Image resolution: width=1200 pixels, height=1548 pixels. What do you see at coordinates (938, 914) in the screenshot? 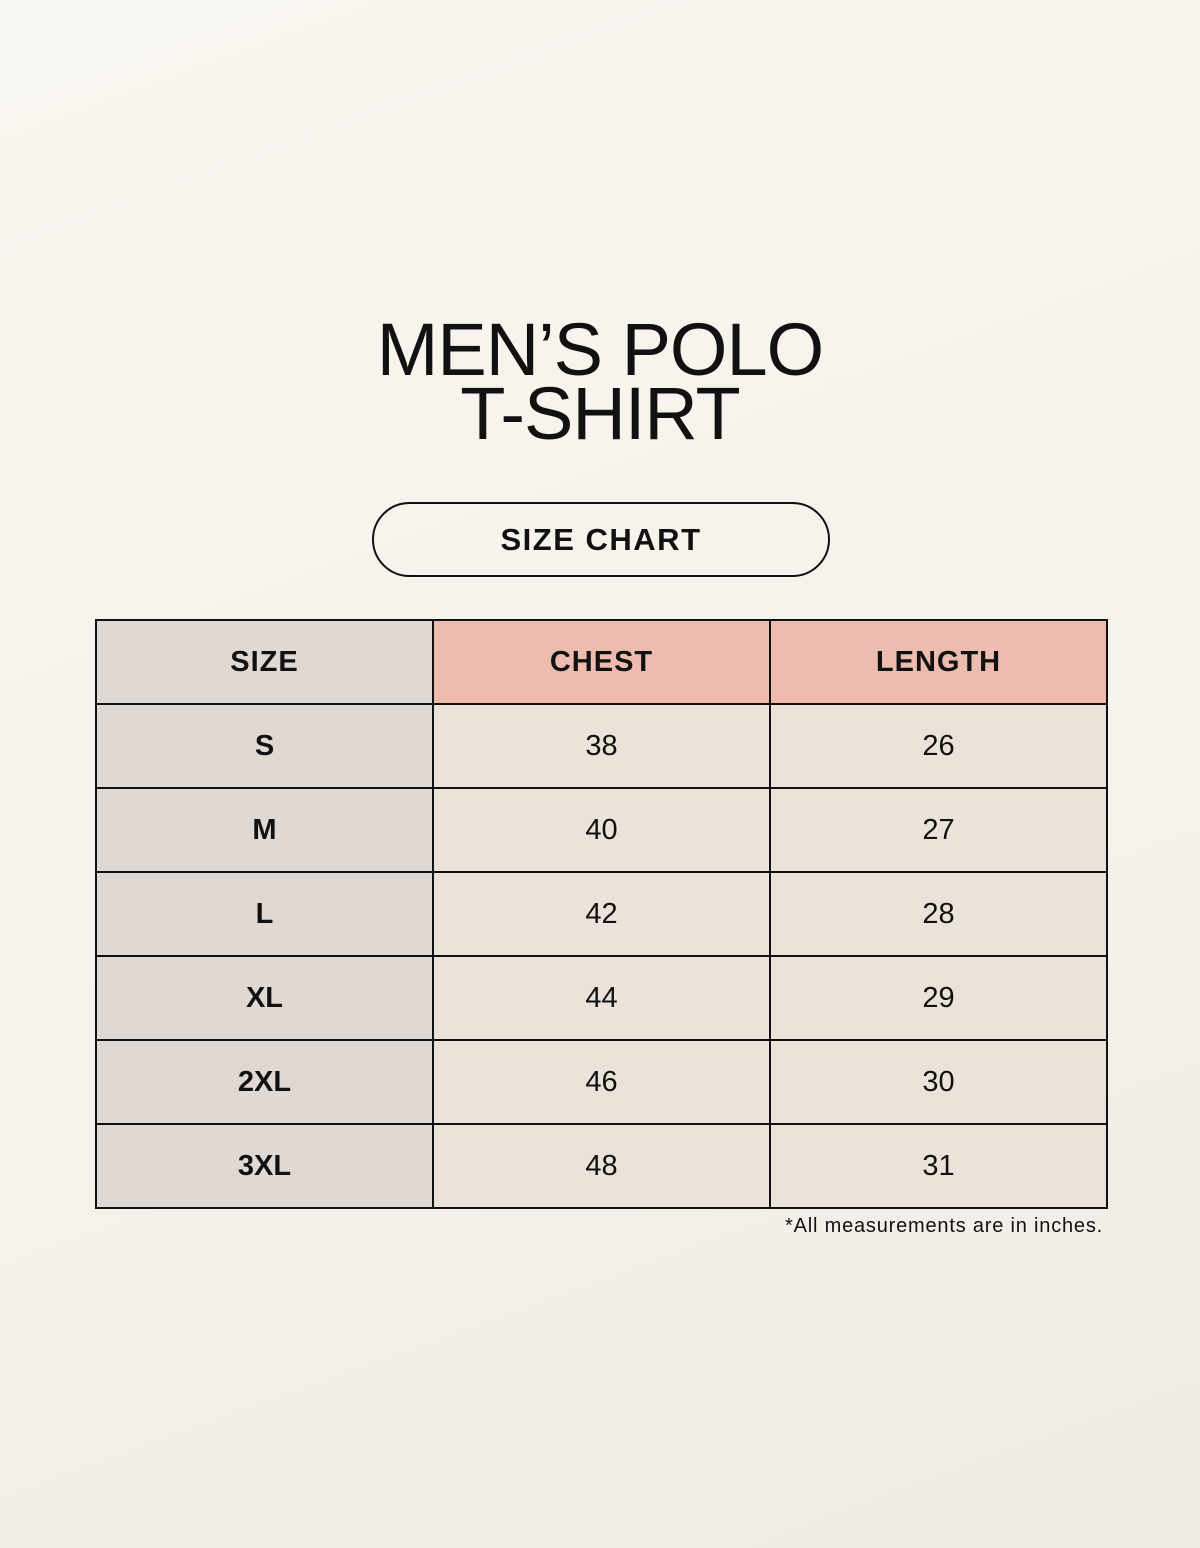
I see `cell-length: 28` at bounding box center [938, 914].